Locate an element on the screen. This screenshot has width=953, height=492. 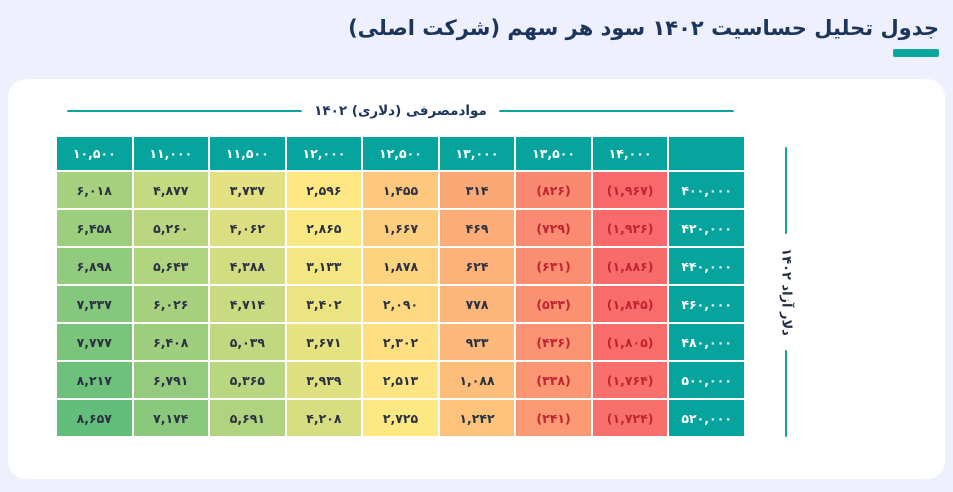
value-cell: ۵,۳۶۵ is located at coordinates (247, 380).